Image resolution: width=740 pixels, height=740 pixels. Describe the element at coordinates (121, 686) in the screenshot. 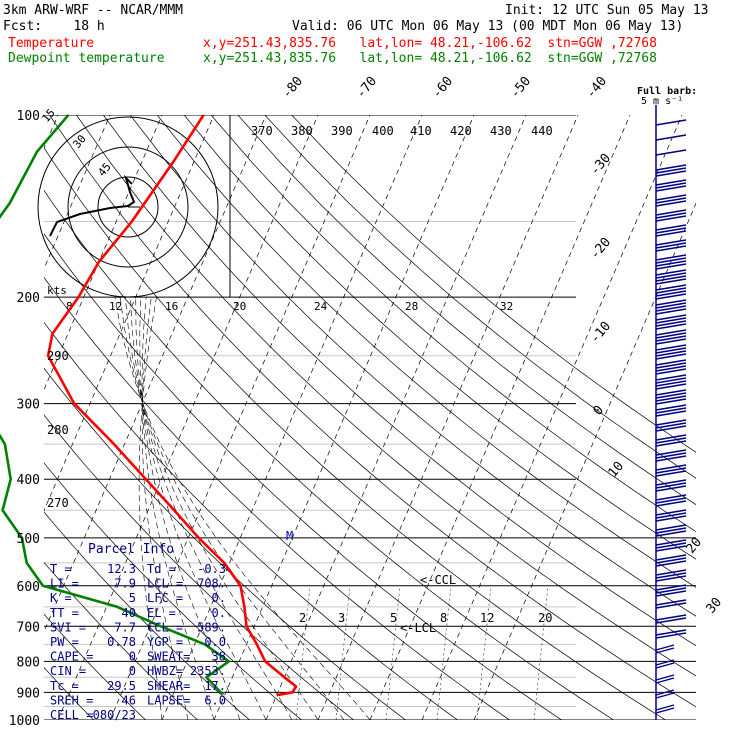

I see `parcel-value: 29.5` at that location.